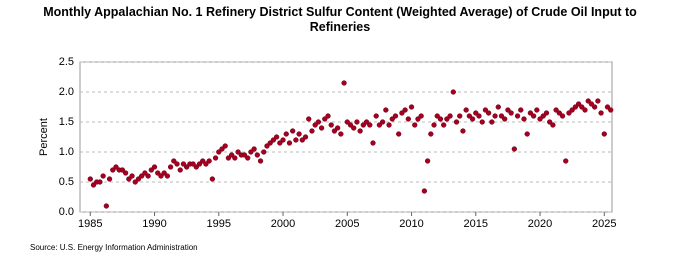 This screenshot has height=275, width=675. What do you see at coordinates (604, 224) in the screenshot?
I see `x-tick-label: 2025` at bounding box center [604, 224].